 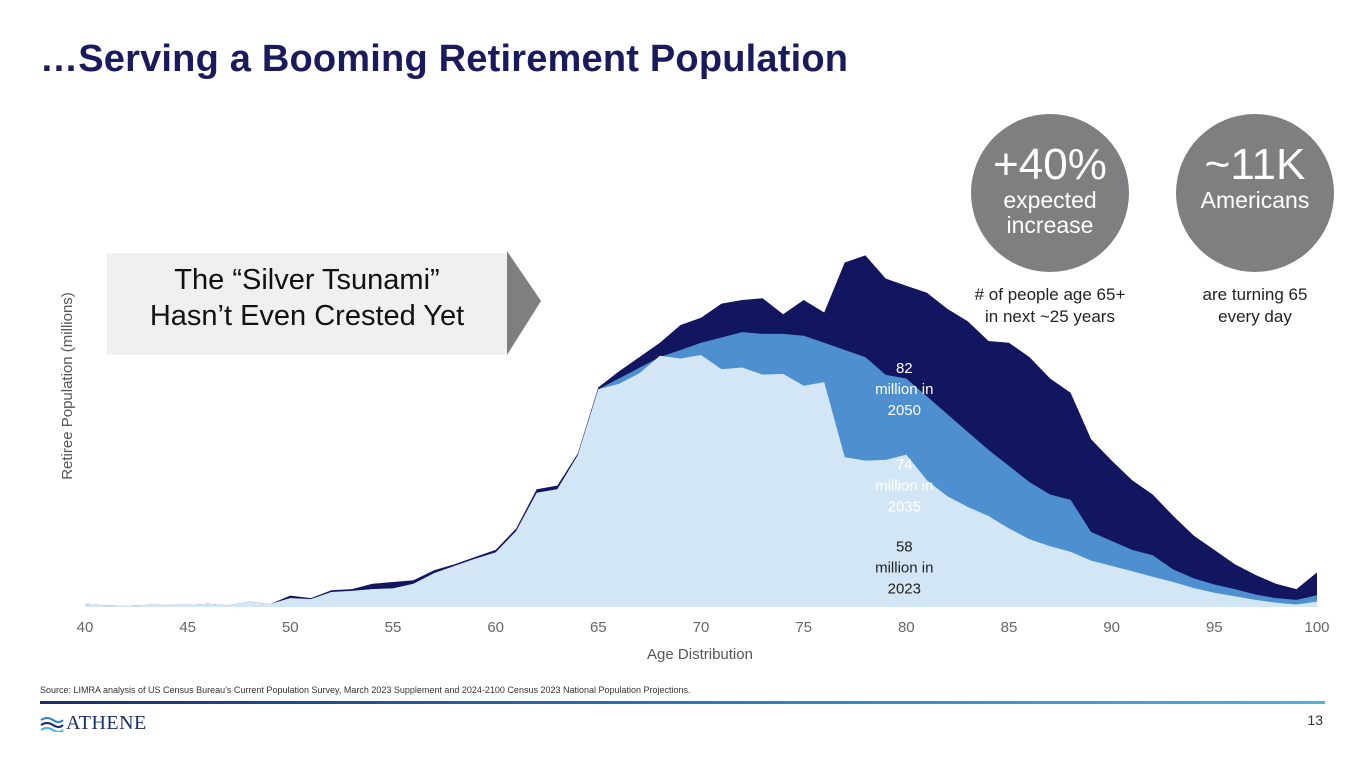 What do you see at coordinates (1255, 306) in the screenshot?
I see `stat-caption-americans: are turning 65 every day` at bounding box center [1255, 306].